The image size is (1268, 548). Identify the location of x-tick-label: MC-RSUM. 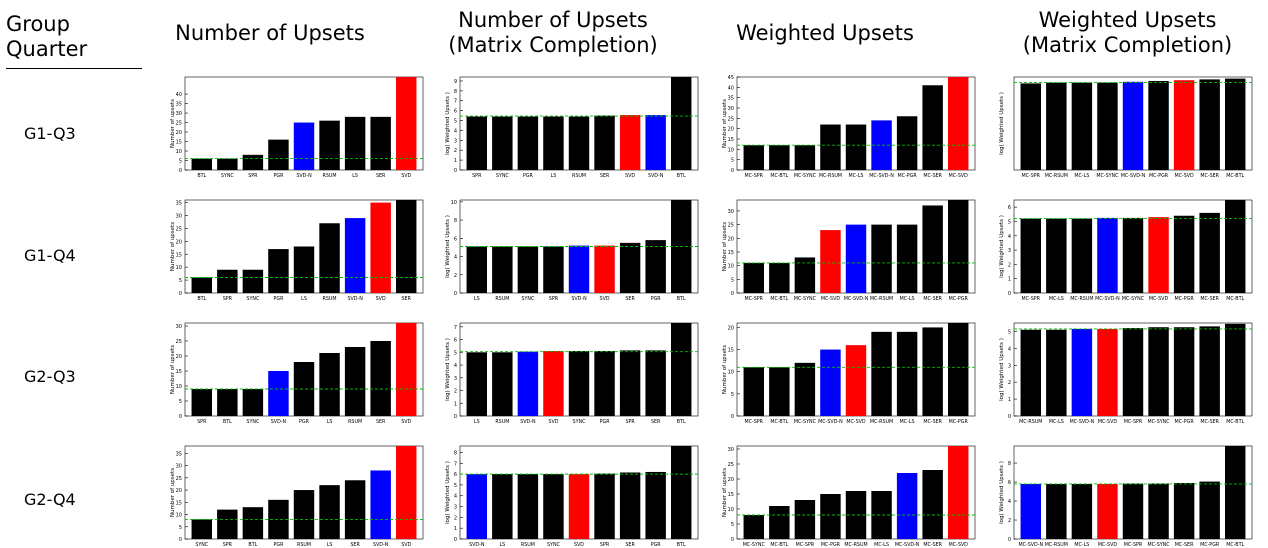
(1056, 176).